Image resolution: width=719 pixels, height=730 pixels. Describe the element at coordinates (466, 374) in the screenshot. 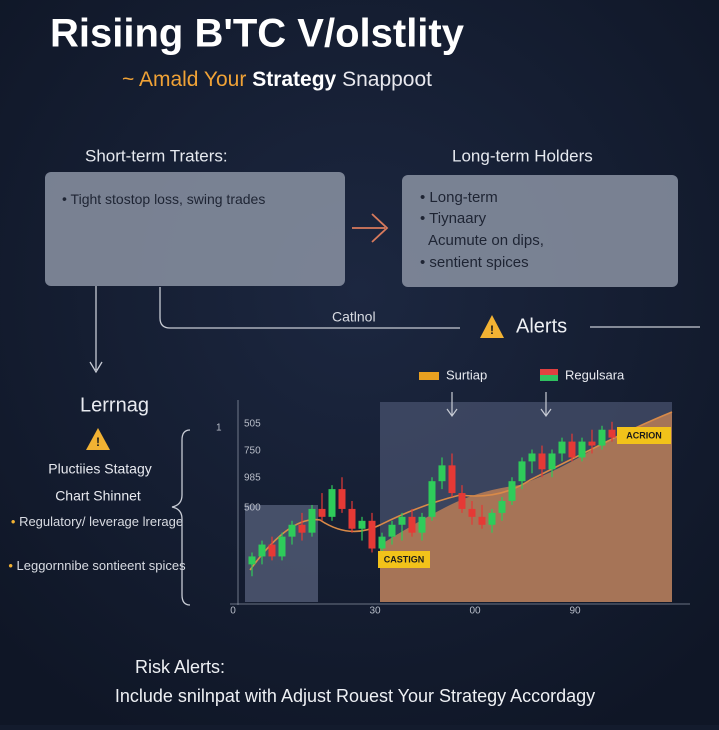

I see `legend-label: Surtiap` at that location.